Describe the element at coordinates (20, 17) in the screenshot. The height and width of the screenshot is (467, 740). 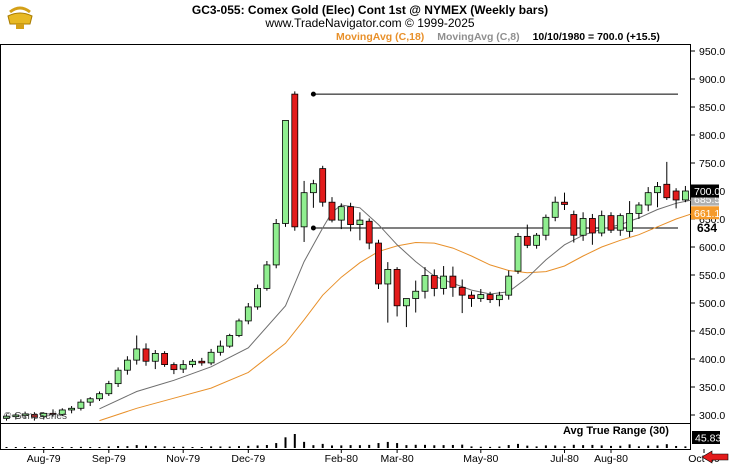
I see `trade-navigator-logo` at that location.